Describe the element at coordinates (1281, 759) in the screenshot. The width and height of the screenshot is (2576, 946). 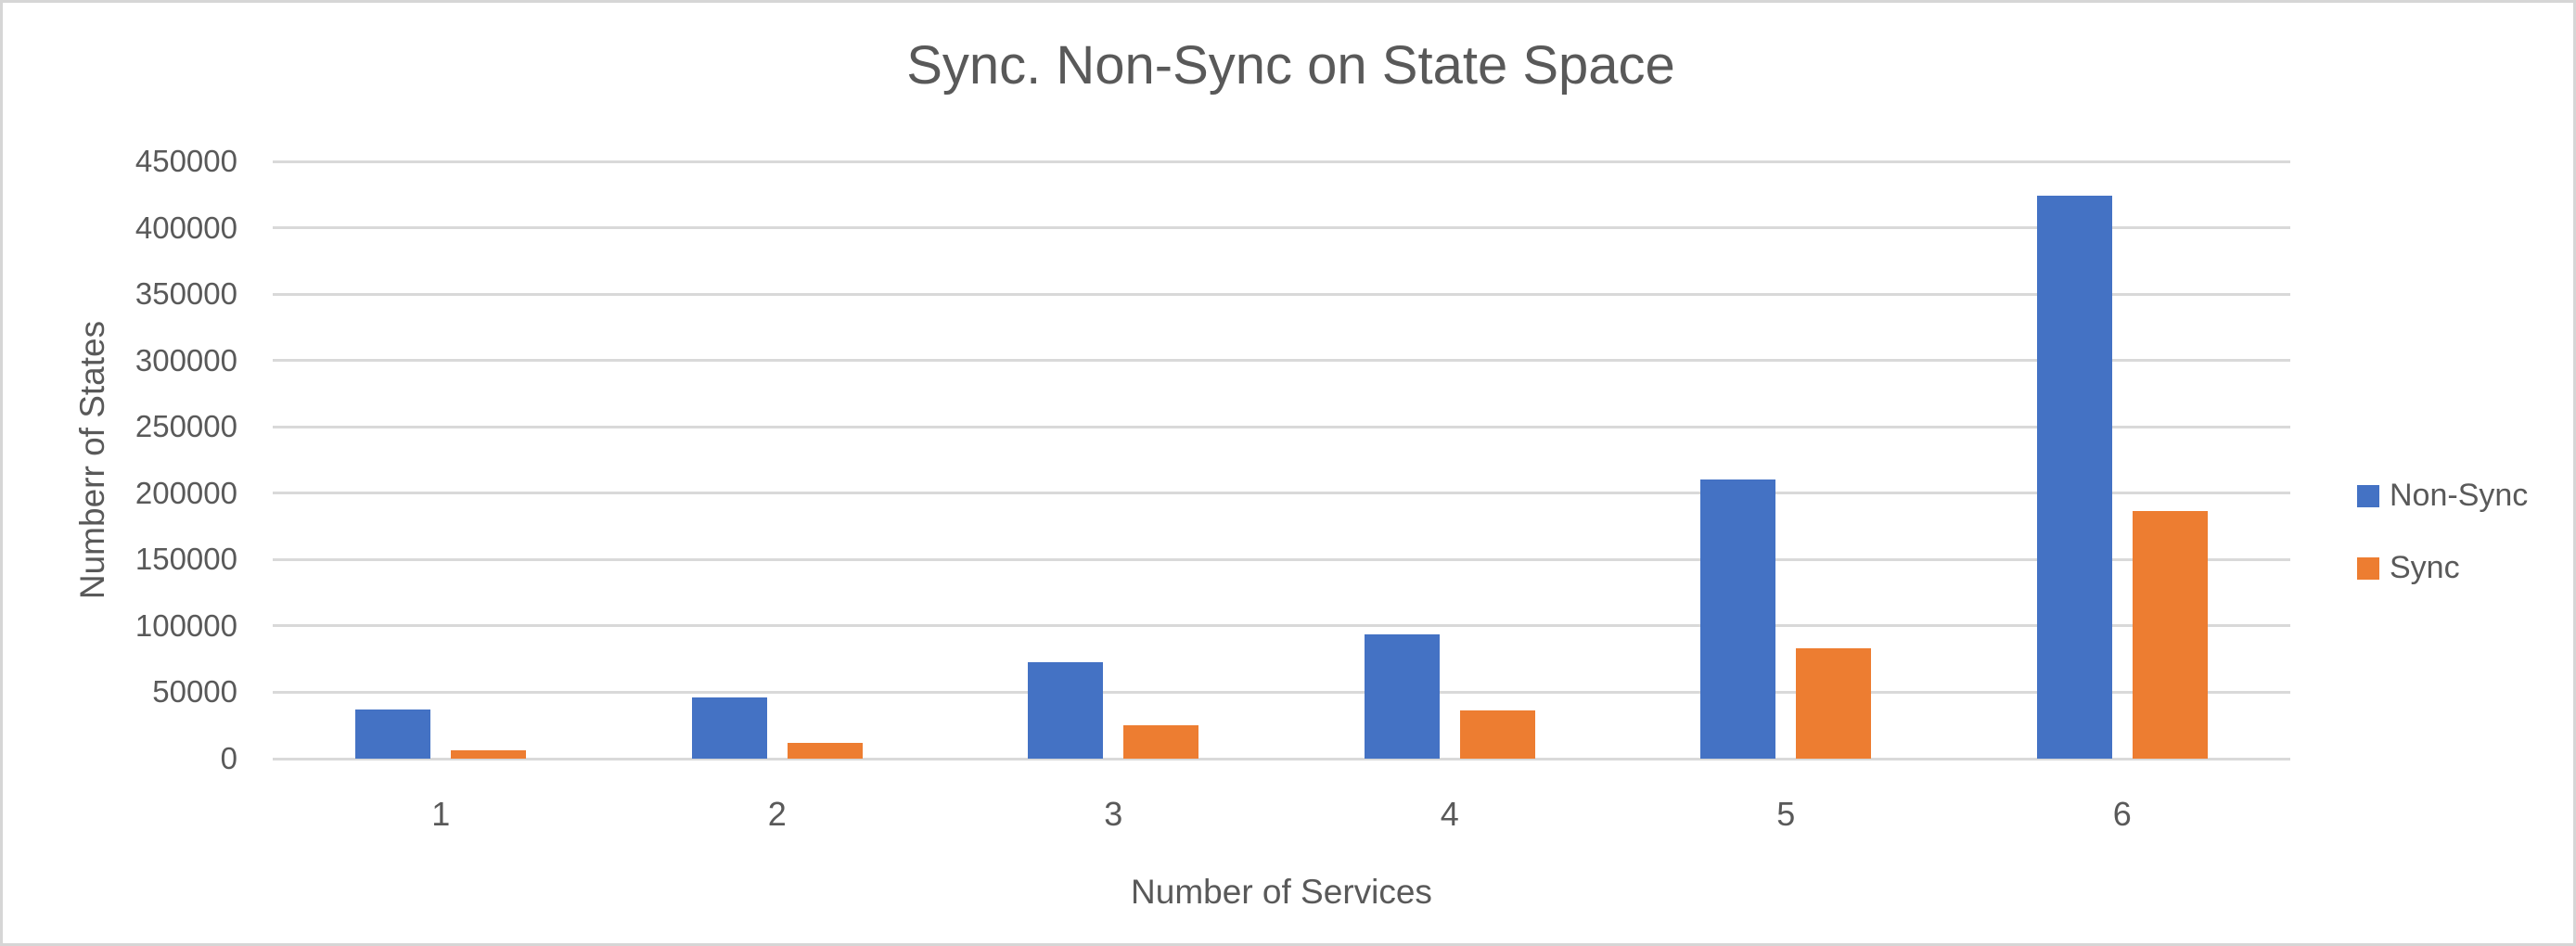
I see `x-axis-line` at that location.